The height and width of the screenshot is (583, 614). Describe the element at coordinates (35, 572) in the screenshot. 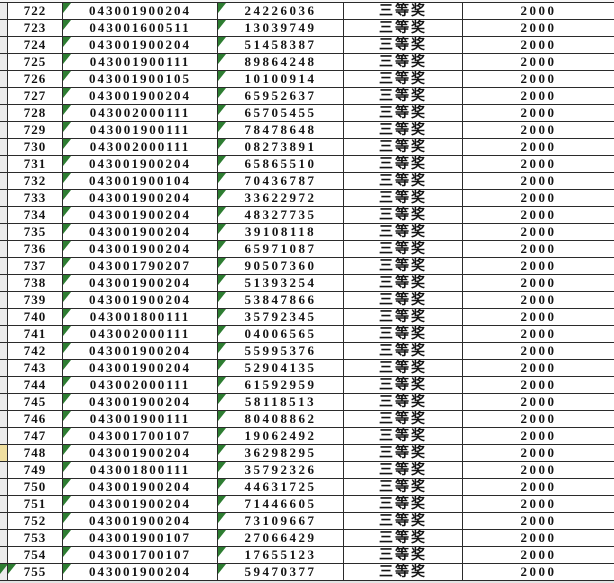

I see `cell-row-number: 755` at that location.